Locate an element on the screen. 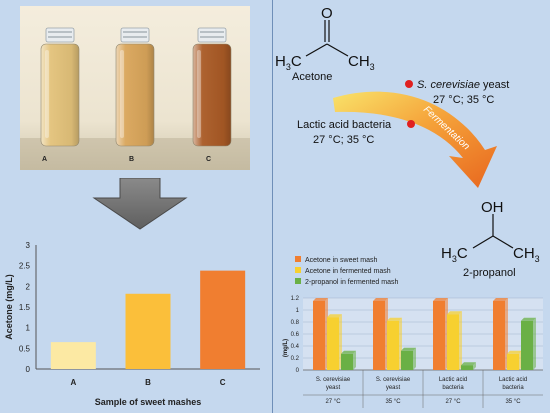 Image resolution: width=550 pixels, height=413 pixels. bottle-b: B is located at coordinates (135, 95).